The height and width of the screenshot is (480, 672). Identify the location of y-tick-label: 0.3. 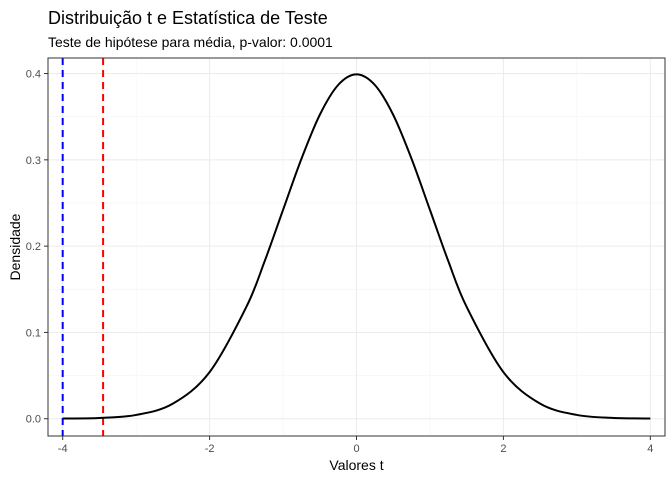
(33, 161).